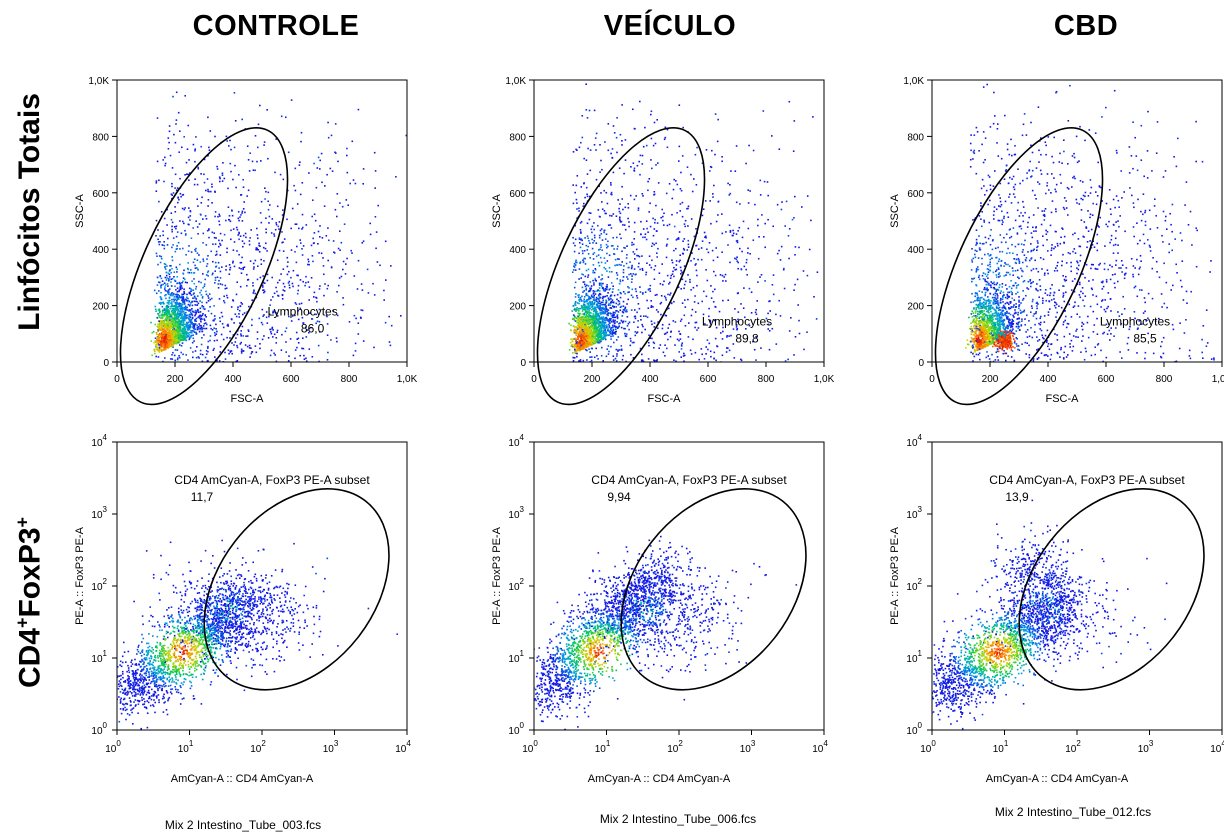 The image size is (1224, 834). I want to click on y-tick: 100, so click(919, 729).